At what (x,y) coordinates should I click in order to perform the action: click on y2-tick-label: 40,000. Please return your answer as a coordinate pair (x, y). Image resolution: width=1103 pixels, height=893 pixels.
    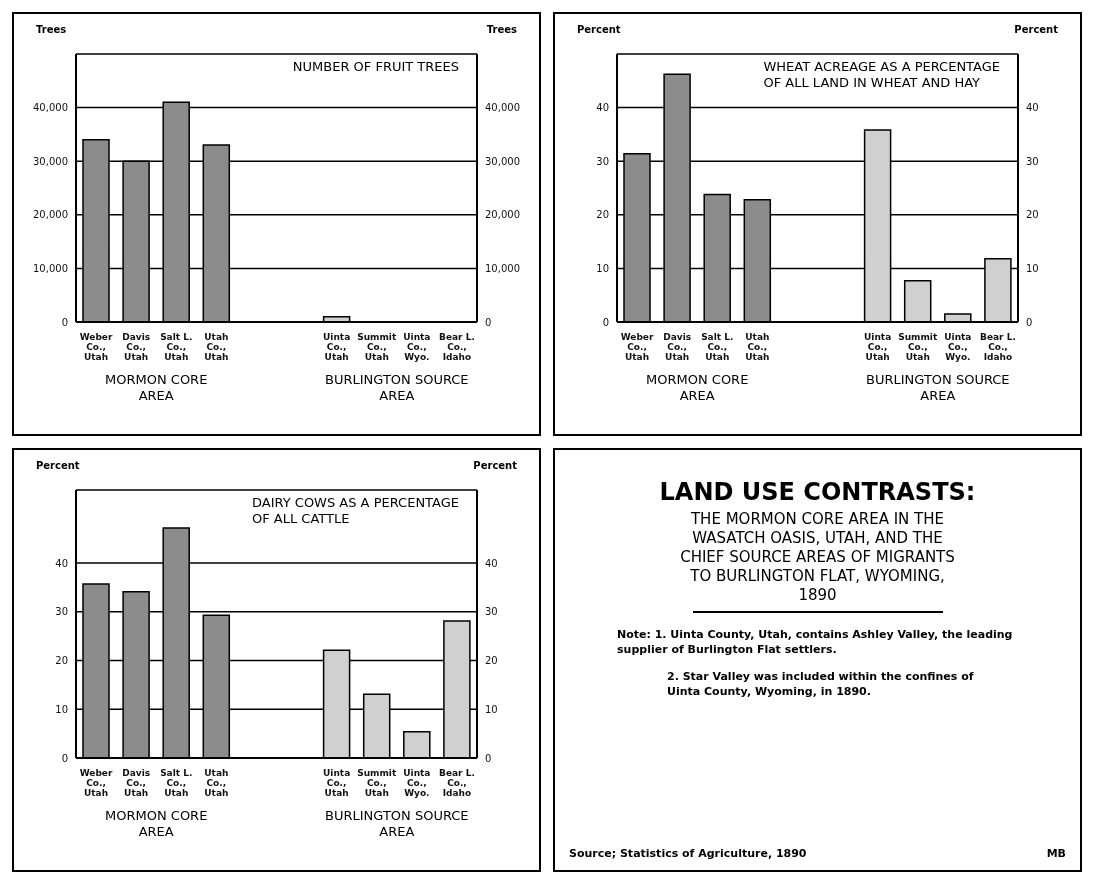
    Looking at the image, I should click on (502, 108).